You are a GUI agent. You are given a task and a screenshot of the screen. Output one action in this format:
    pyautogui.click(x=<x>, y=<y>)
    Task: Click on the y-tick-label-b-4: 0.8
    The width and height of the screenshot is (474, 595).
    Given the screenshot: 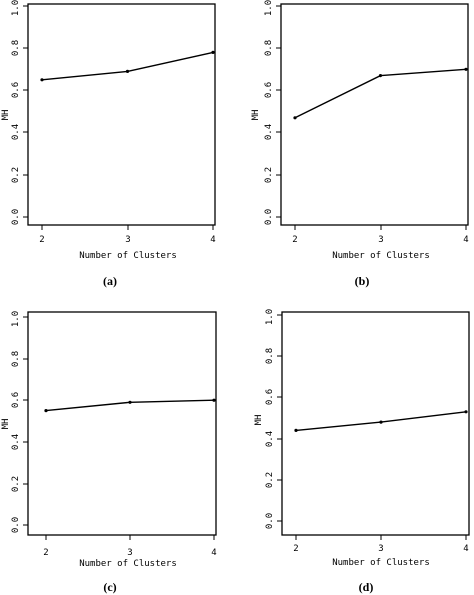 What is the action you would take?
    pyautogui.click(x=269, y=48)
    